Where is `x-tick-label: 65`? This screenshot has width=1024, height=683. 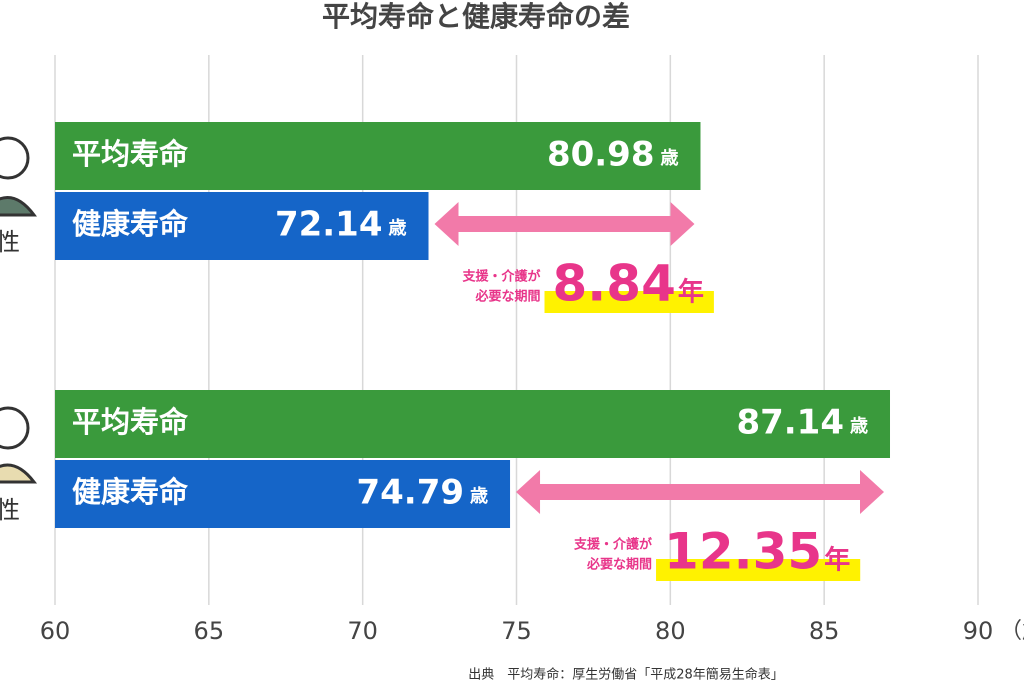
x-tick-label: 65 is located at coordinates (209, 631).